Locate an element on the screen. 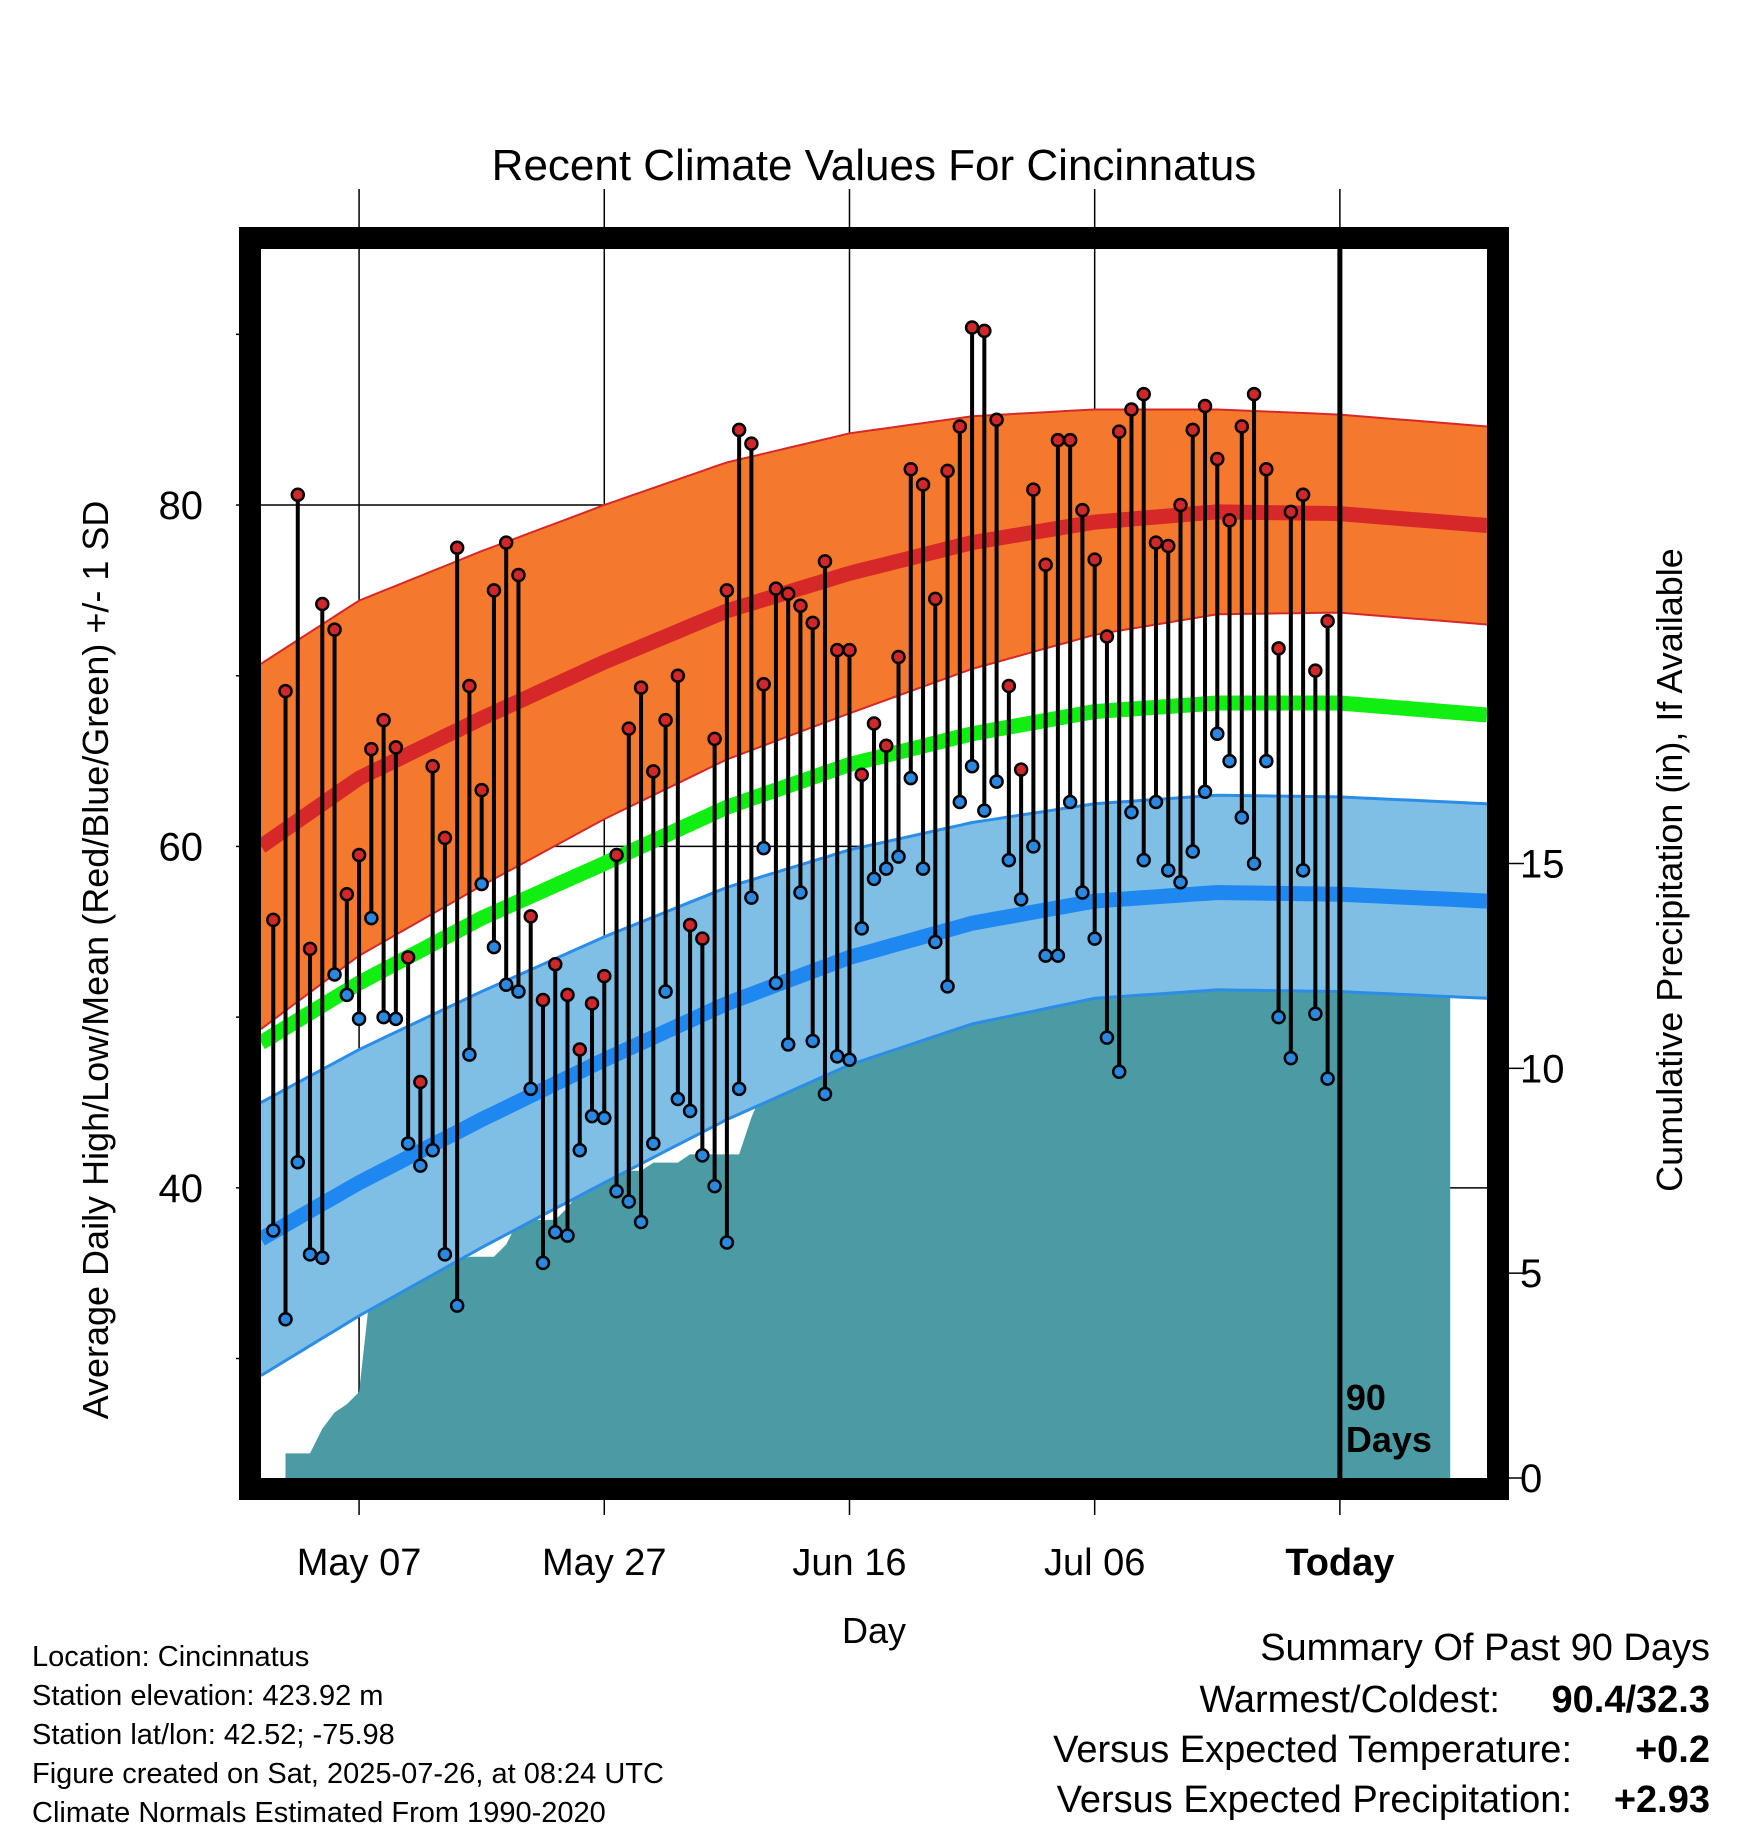 Image resolution: width=1748 pixels, height=1828 pixels. summary-title: Summary Of Past 90 Days is located at coordinates (1485, 1648).